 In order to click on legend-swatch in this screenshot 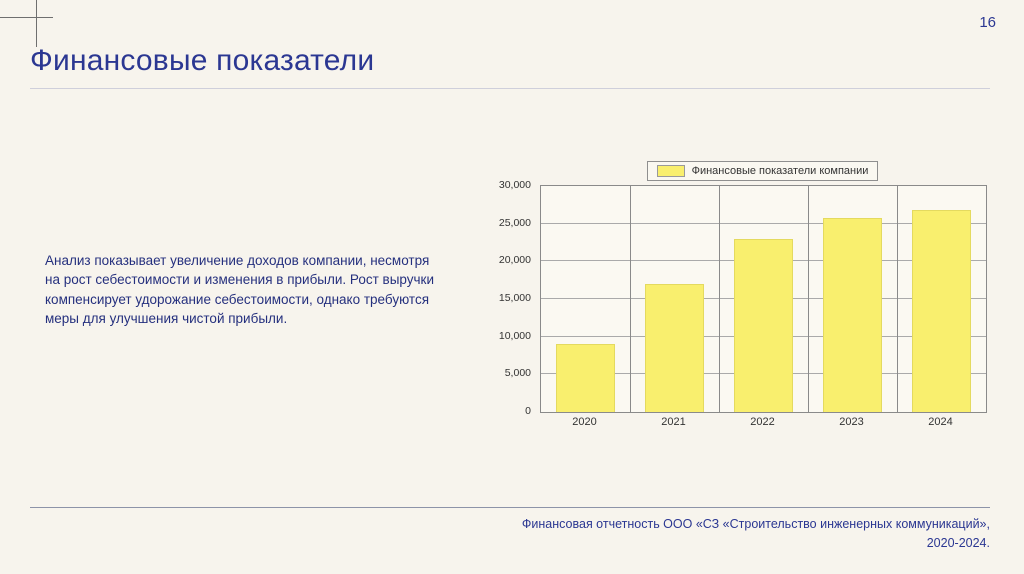, I will do `click(670, 171)`.